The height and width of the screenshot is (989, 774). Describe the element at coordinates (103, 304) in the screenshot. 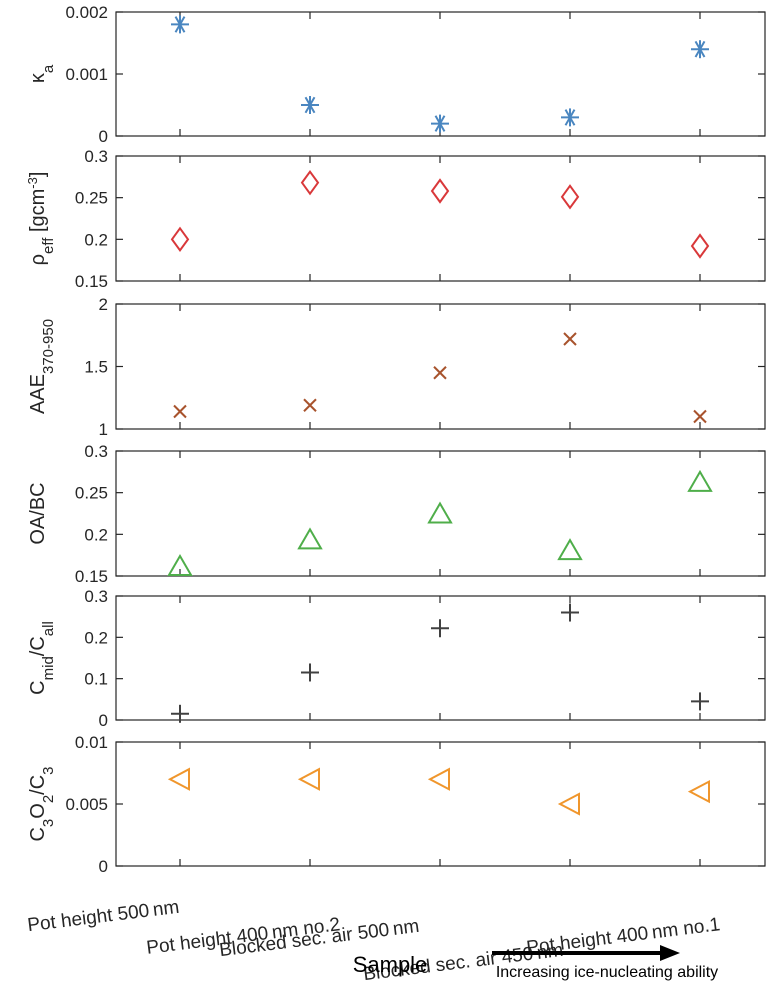

I see `y-tick-label: 2` at that location.